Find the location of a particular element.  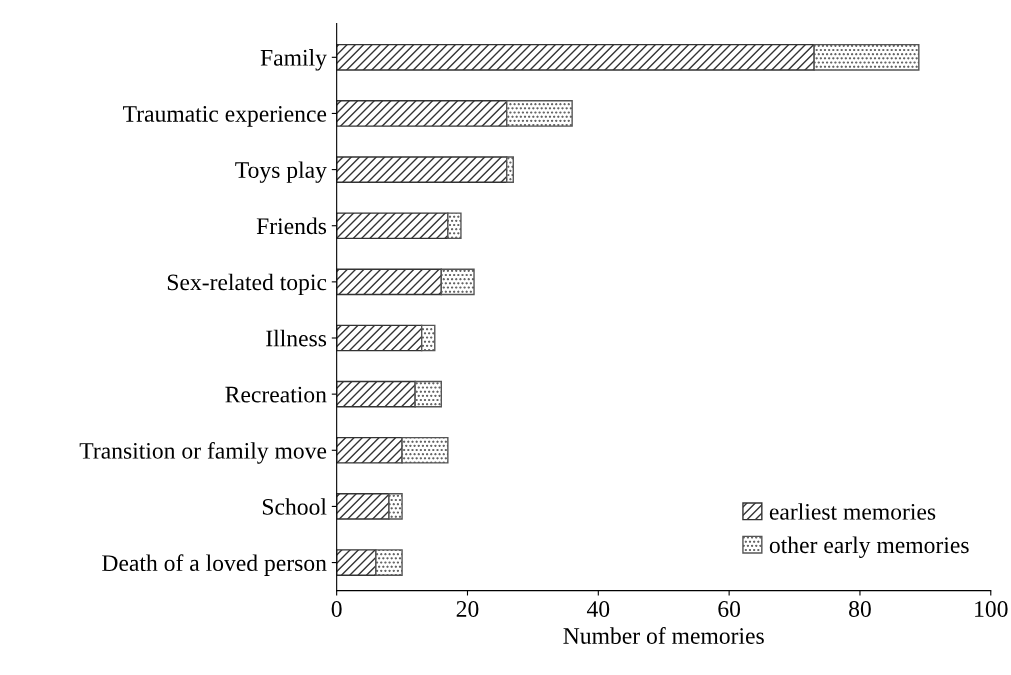

x-tick-label: 40 is located at coordinates (598, 609).